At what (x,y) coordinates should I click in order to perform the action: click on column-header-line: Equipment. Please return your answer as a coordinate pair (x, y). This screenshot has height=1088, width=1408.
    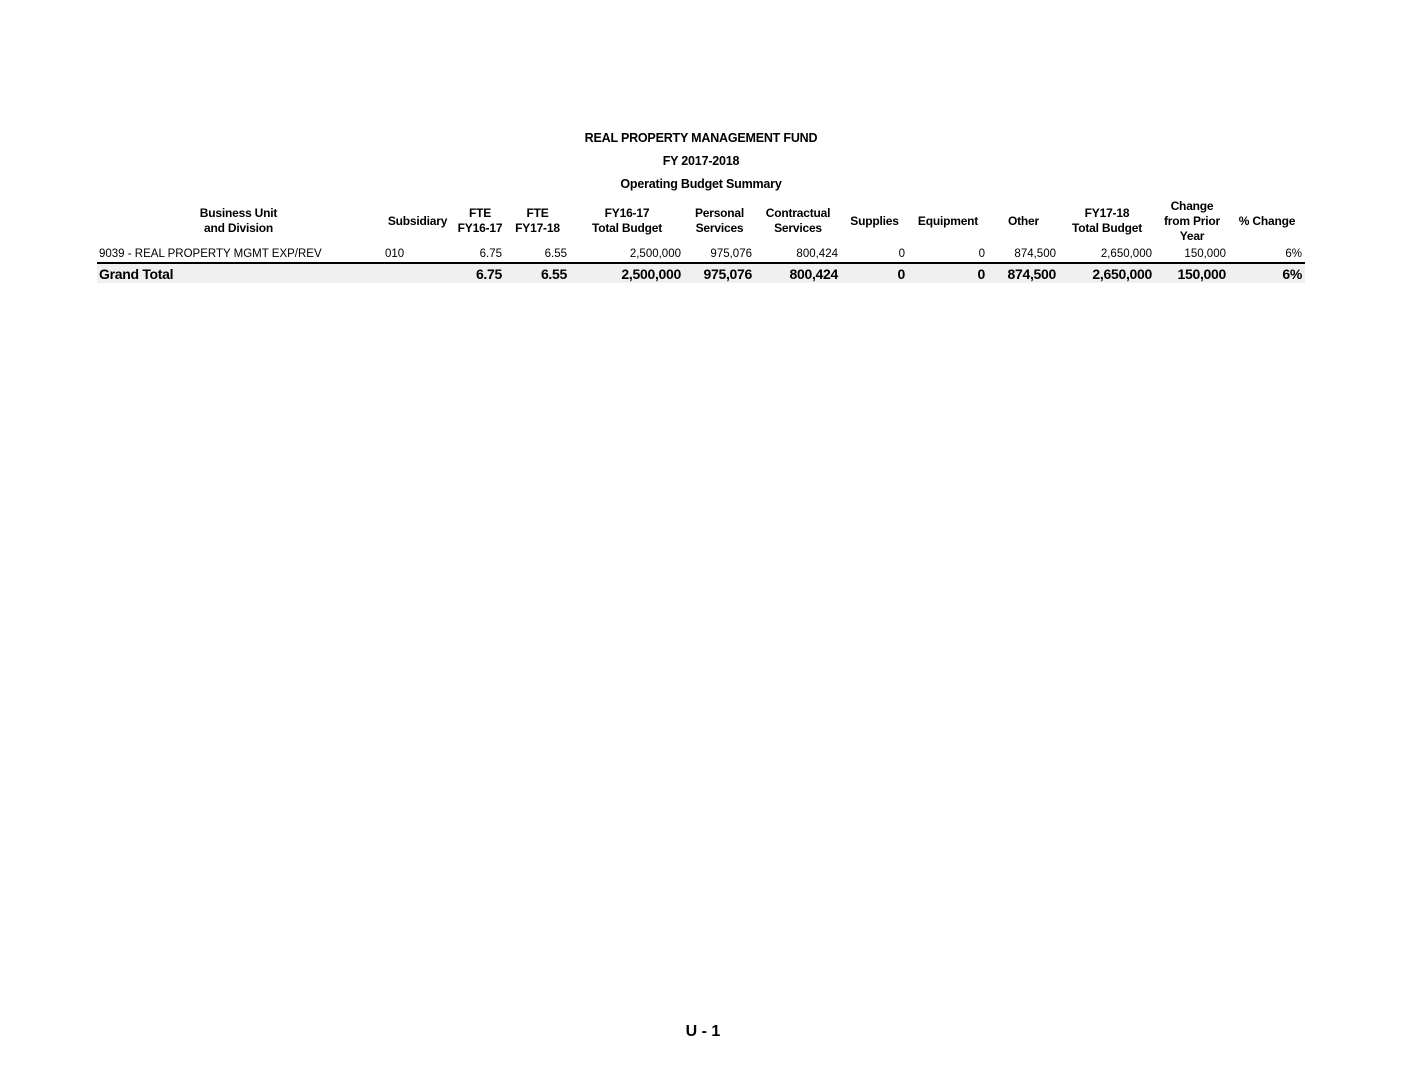
    Looking at the image, I should click on (948, 220).